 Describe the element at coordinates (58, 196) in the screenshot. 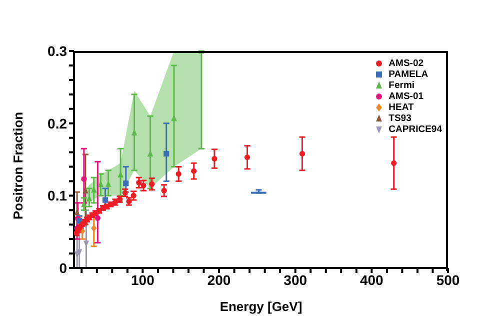

I see `y-tick-label: 0.1` at that location.